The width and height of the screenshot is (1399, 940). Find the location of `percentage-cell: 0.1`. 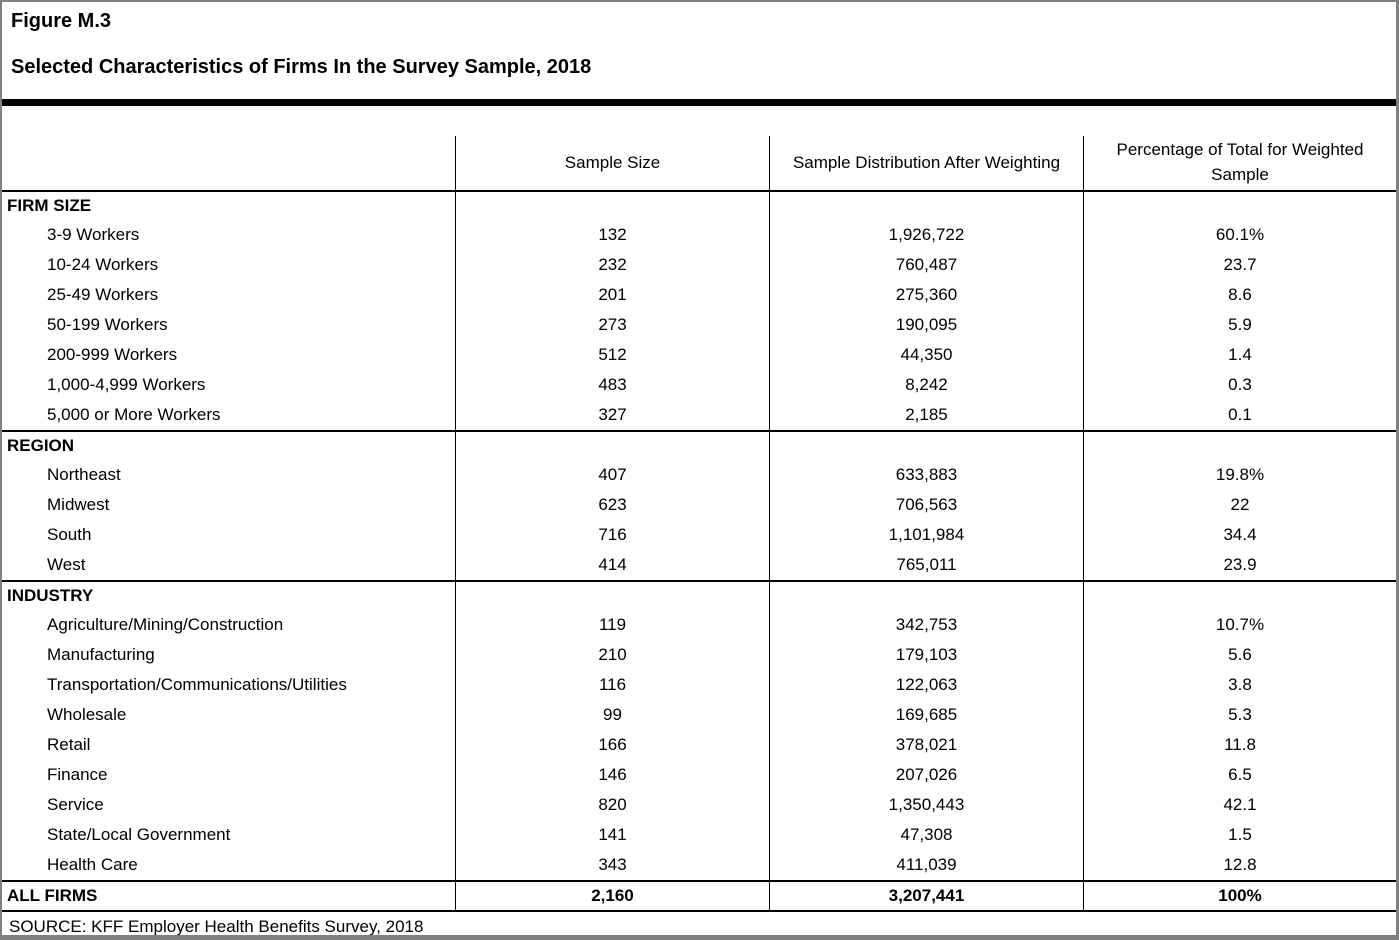

percentage-cell: 0.1 is located at coordinates (1239, 415).